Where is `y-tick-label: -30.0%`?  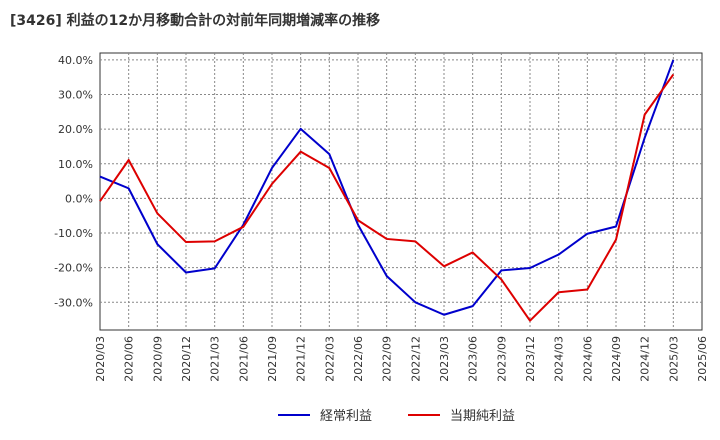 y-tick-label: -30.0% is located at coordinates (73, 302).